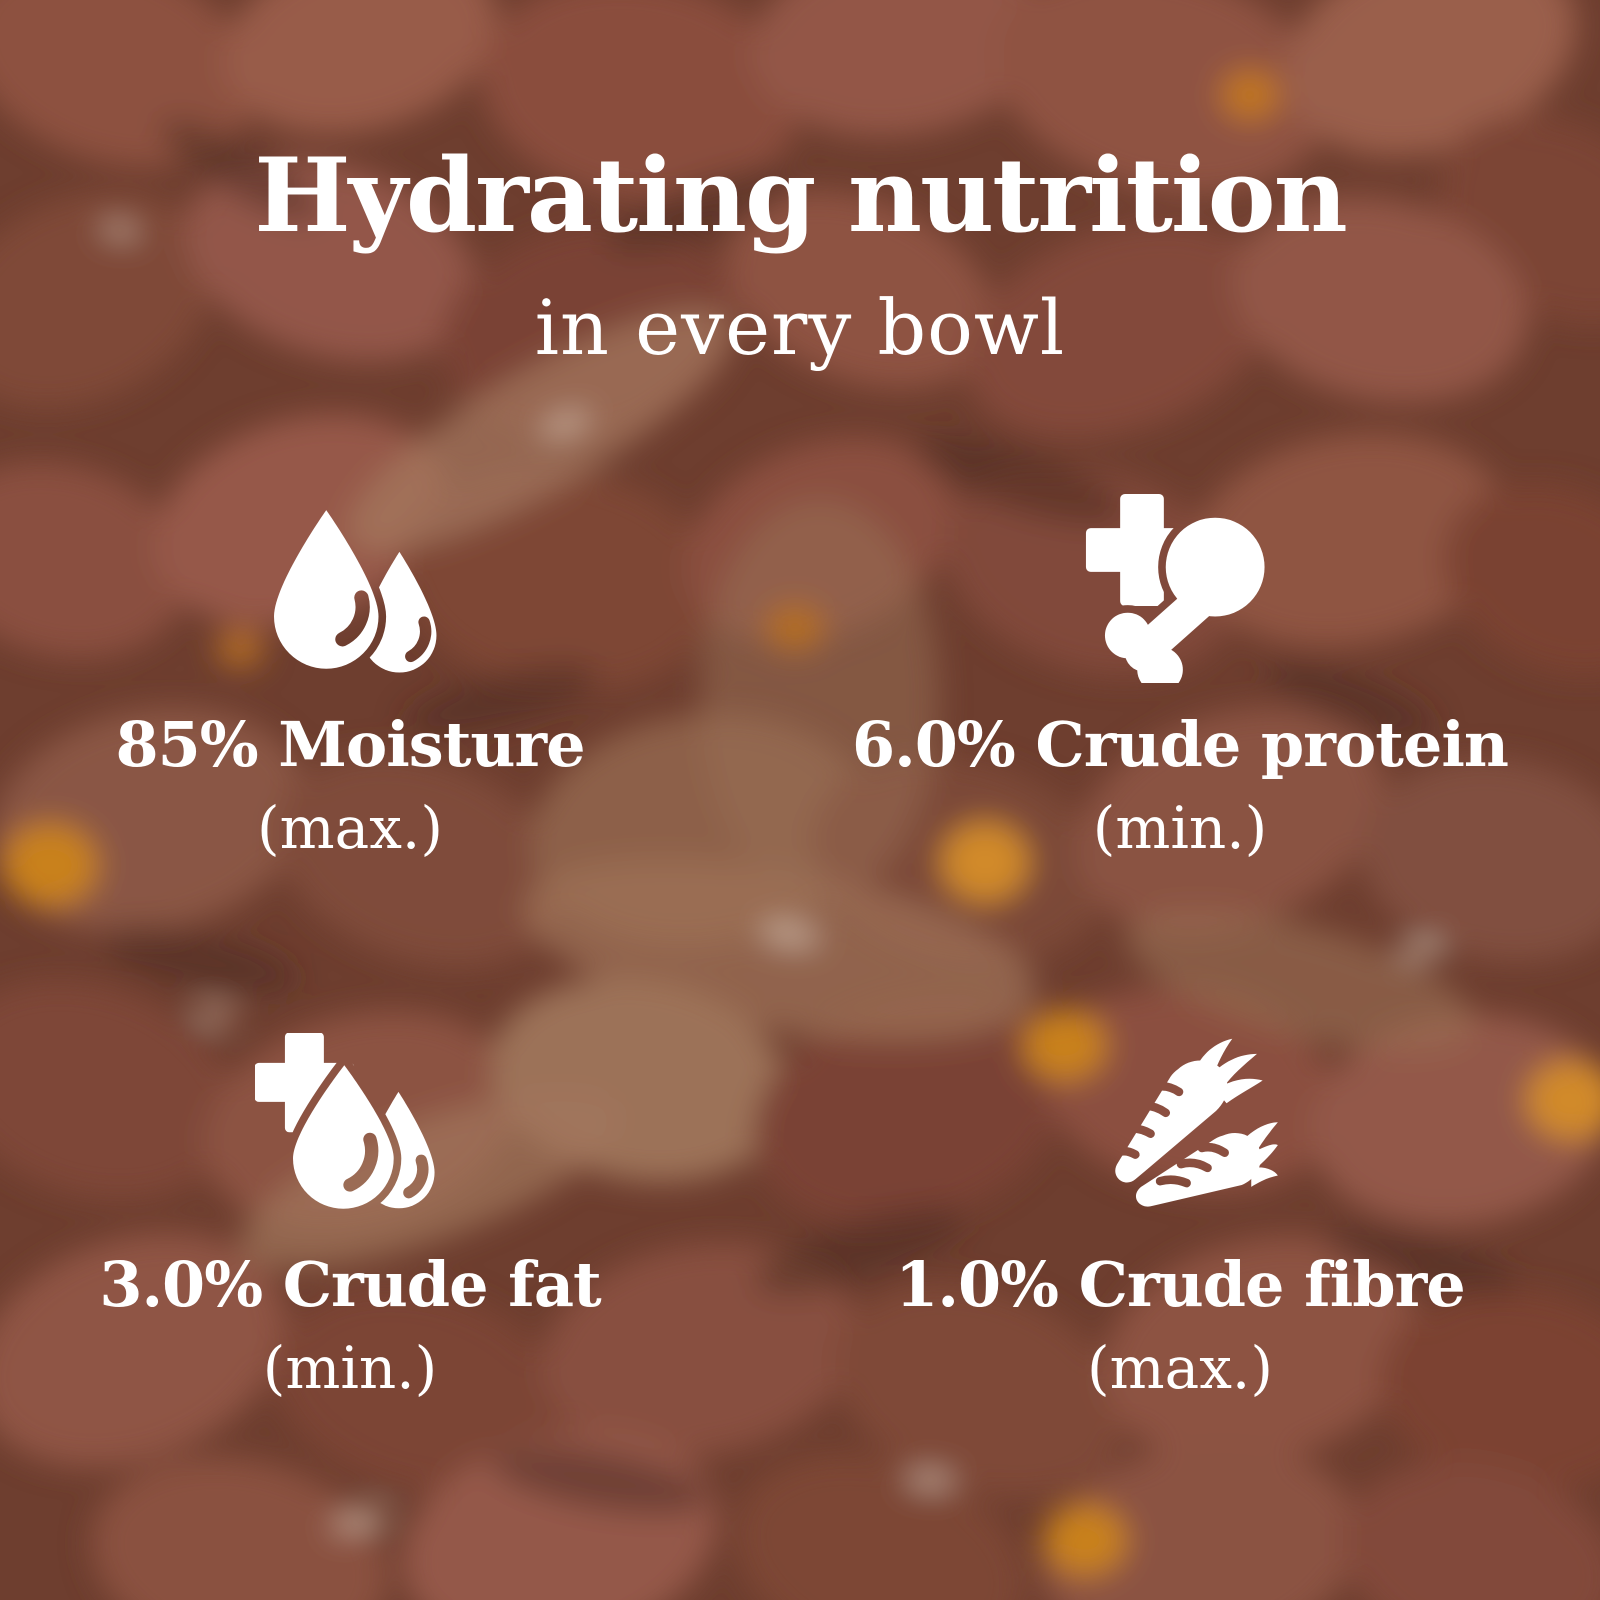 This screenshot has height=1600, width=1600. I want to click on page-title: Hydrating nutrition, so click(801, 196).